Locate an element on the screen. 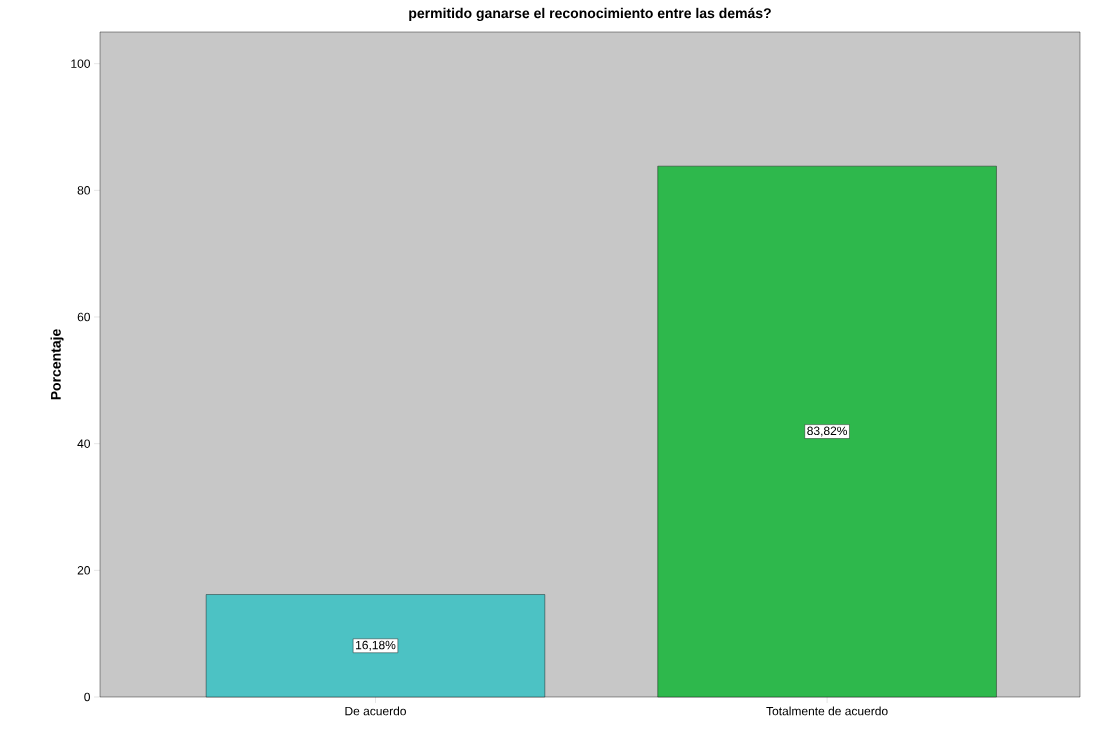 The height and width of the screenshot is (732, 1095). y-tick-label: 0 is located at coordinates (87, 697).